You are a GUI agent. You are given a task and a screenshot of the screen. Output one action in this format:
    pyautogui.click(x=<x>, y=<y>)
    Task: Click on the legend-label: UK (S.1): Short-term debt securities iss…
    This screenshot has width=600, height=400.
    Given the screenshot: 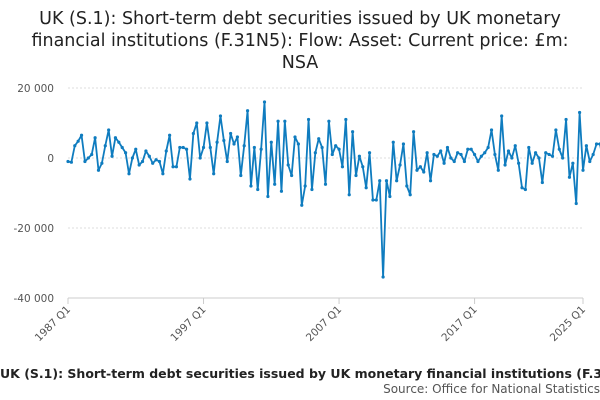 What is the action you would take?
    pyautogui.click(x=300, y=373)
    